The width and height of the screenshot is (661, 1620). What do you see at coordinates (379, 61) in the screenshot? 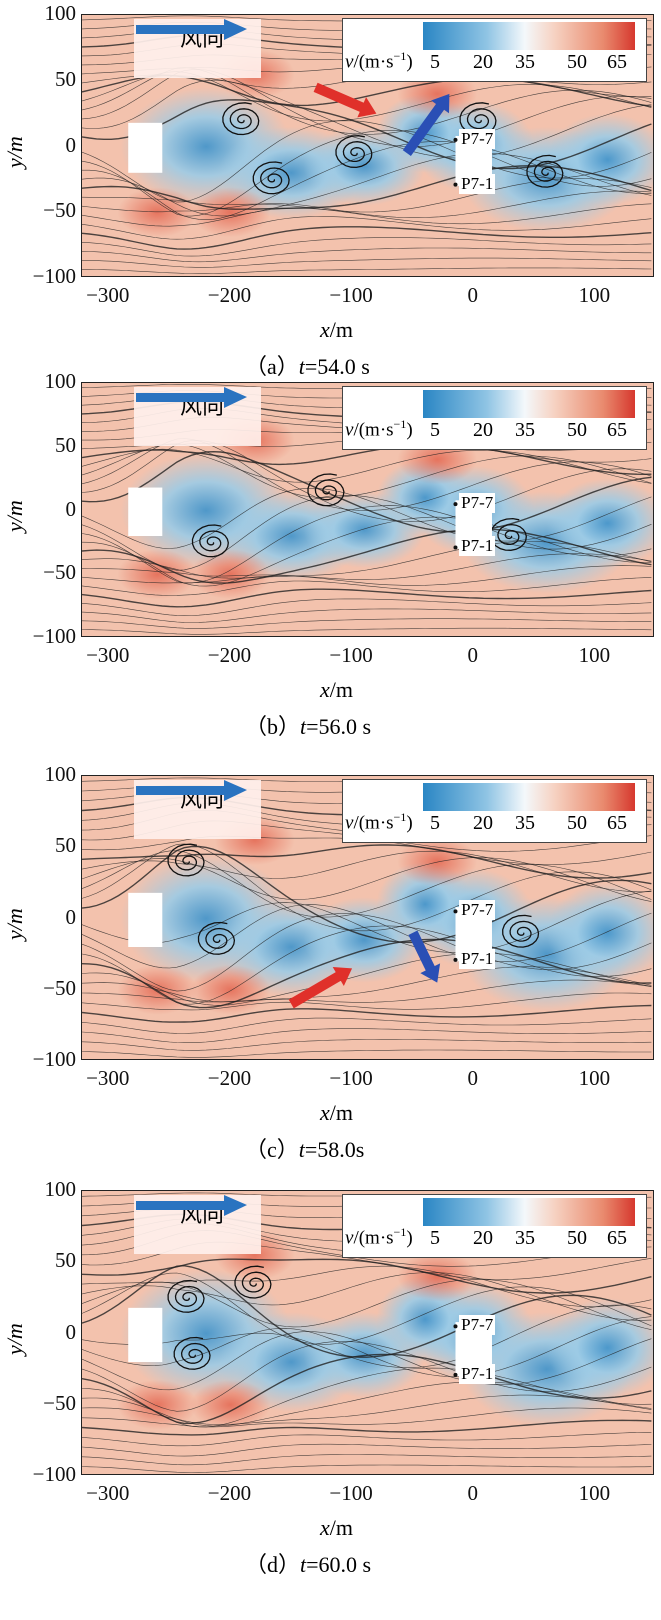
I see `colorbar-label: v/(m·s−1)` at bounding box center [379, 61].